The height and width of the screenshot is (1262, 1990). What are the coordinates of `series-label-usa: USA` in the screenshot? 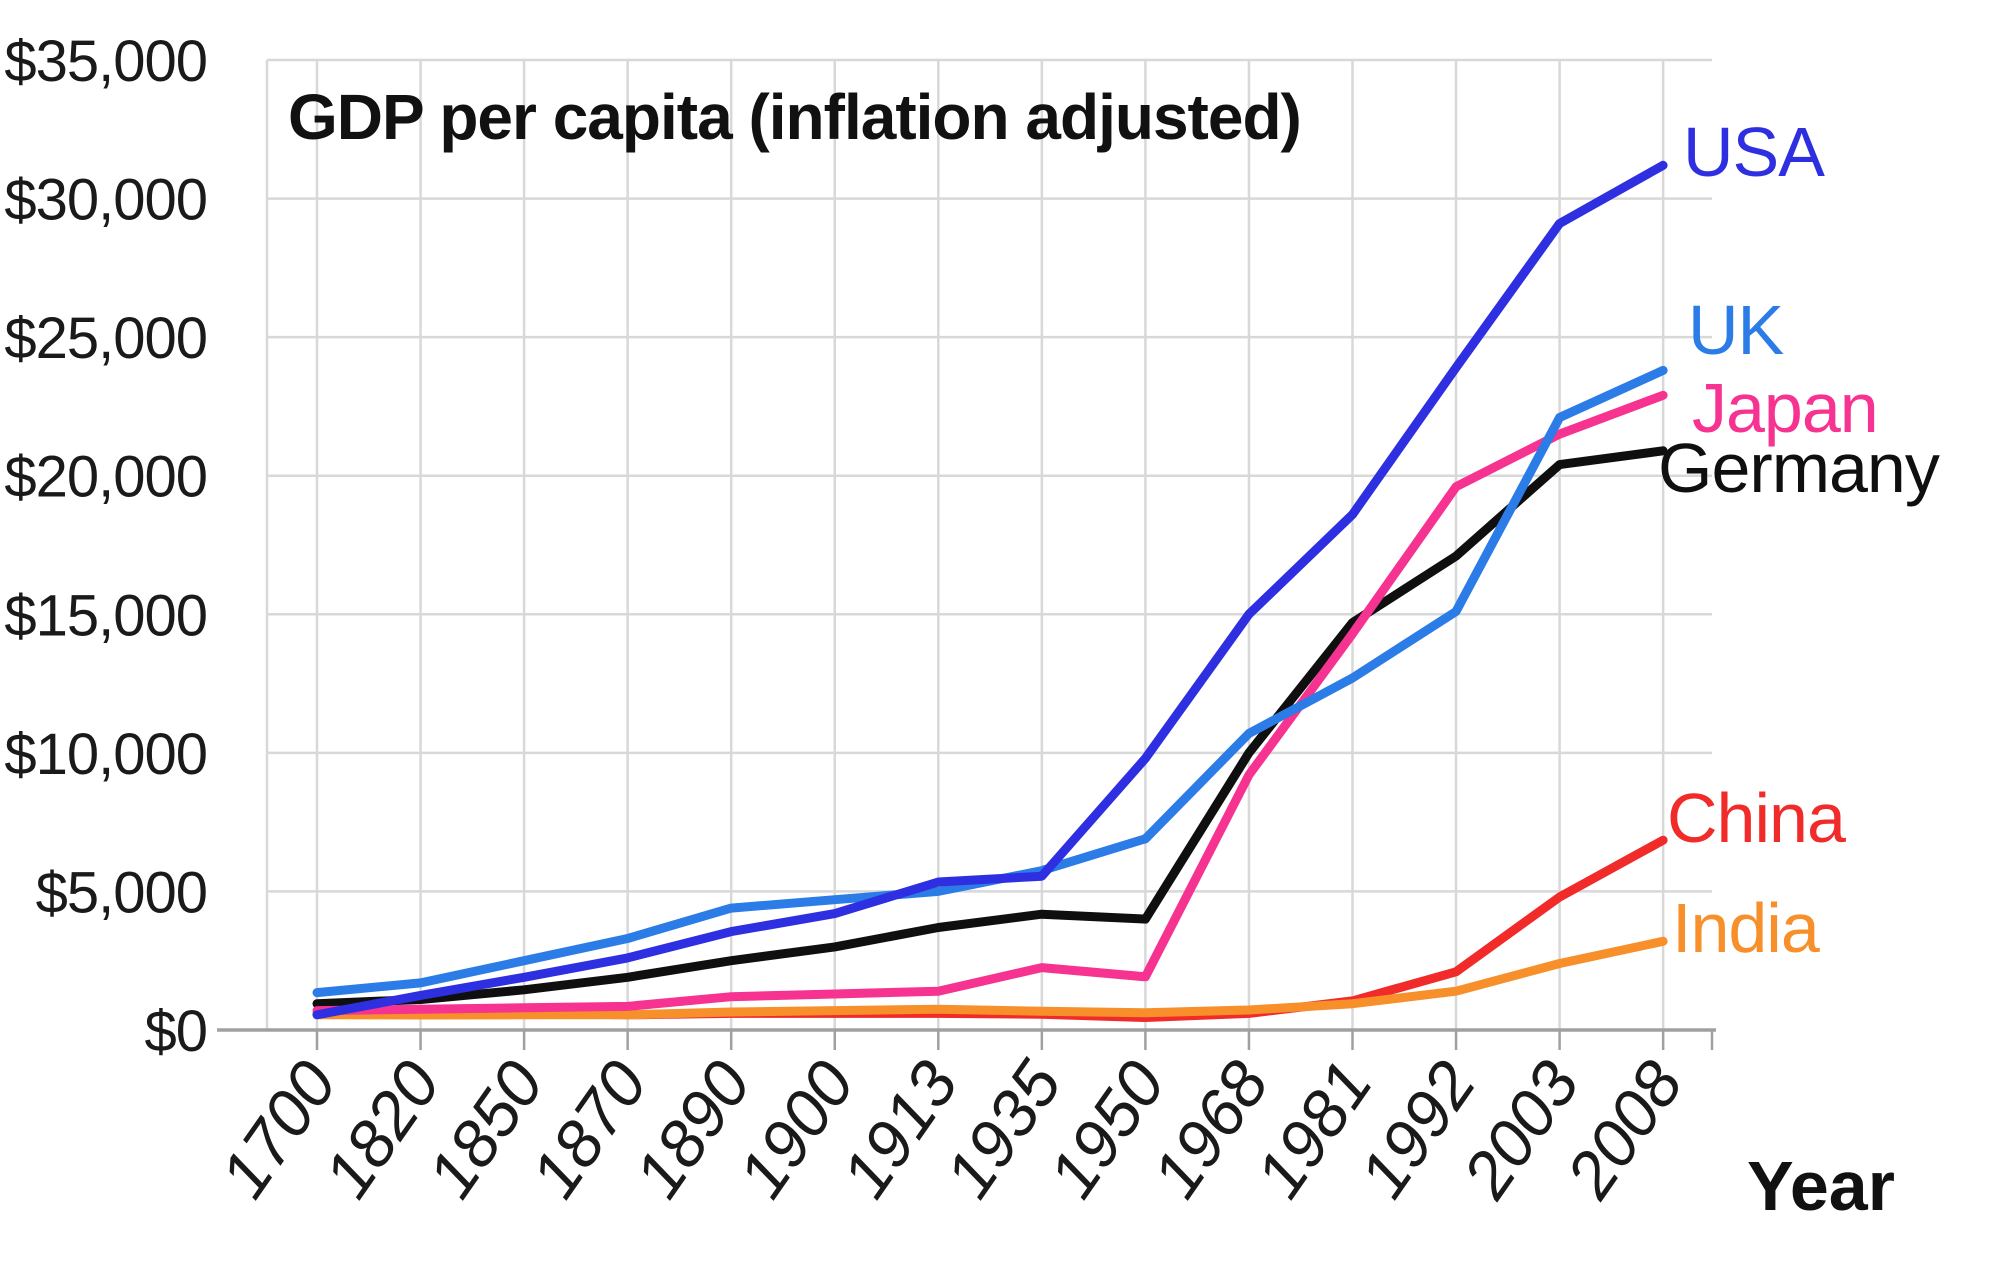 It's located at (1754, 152).